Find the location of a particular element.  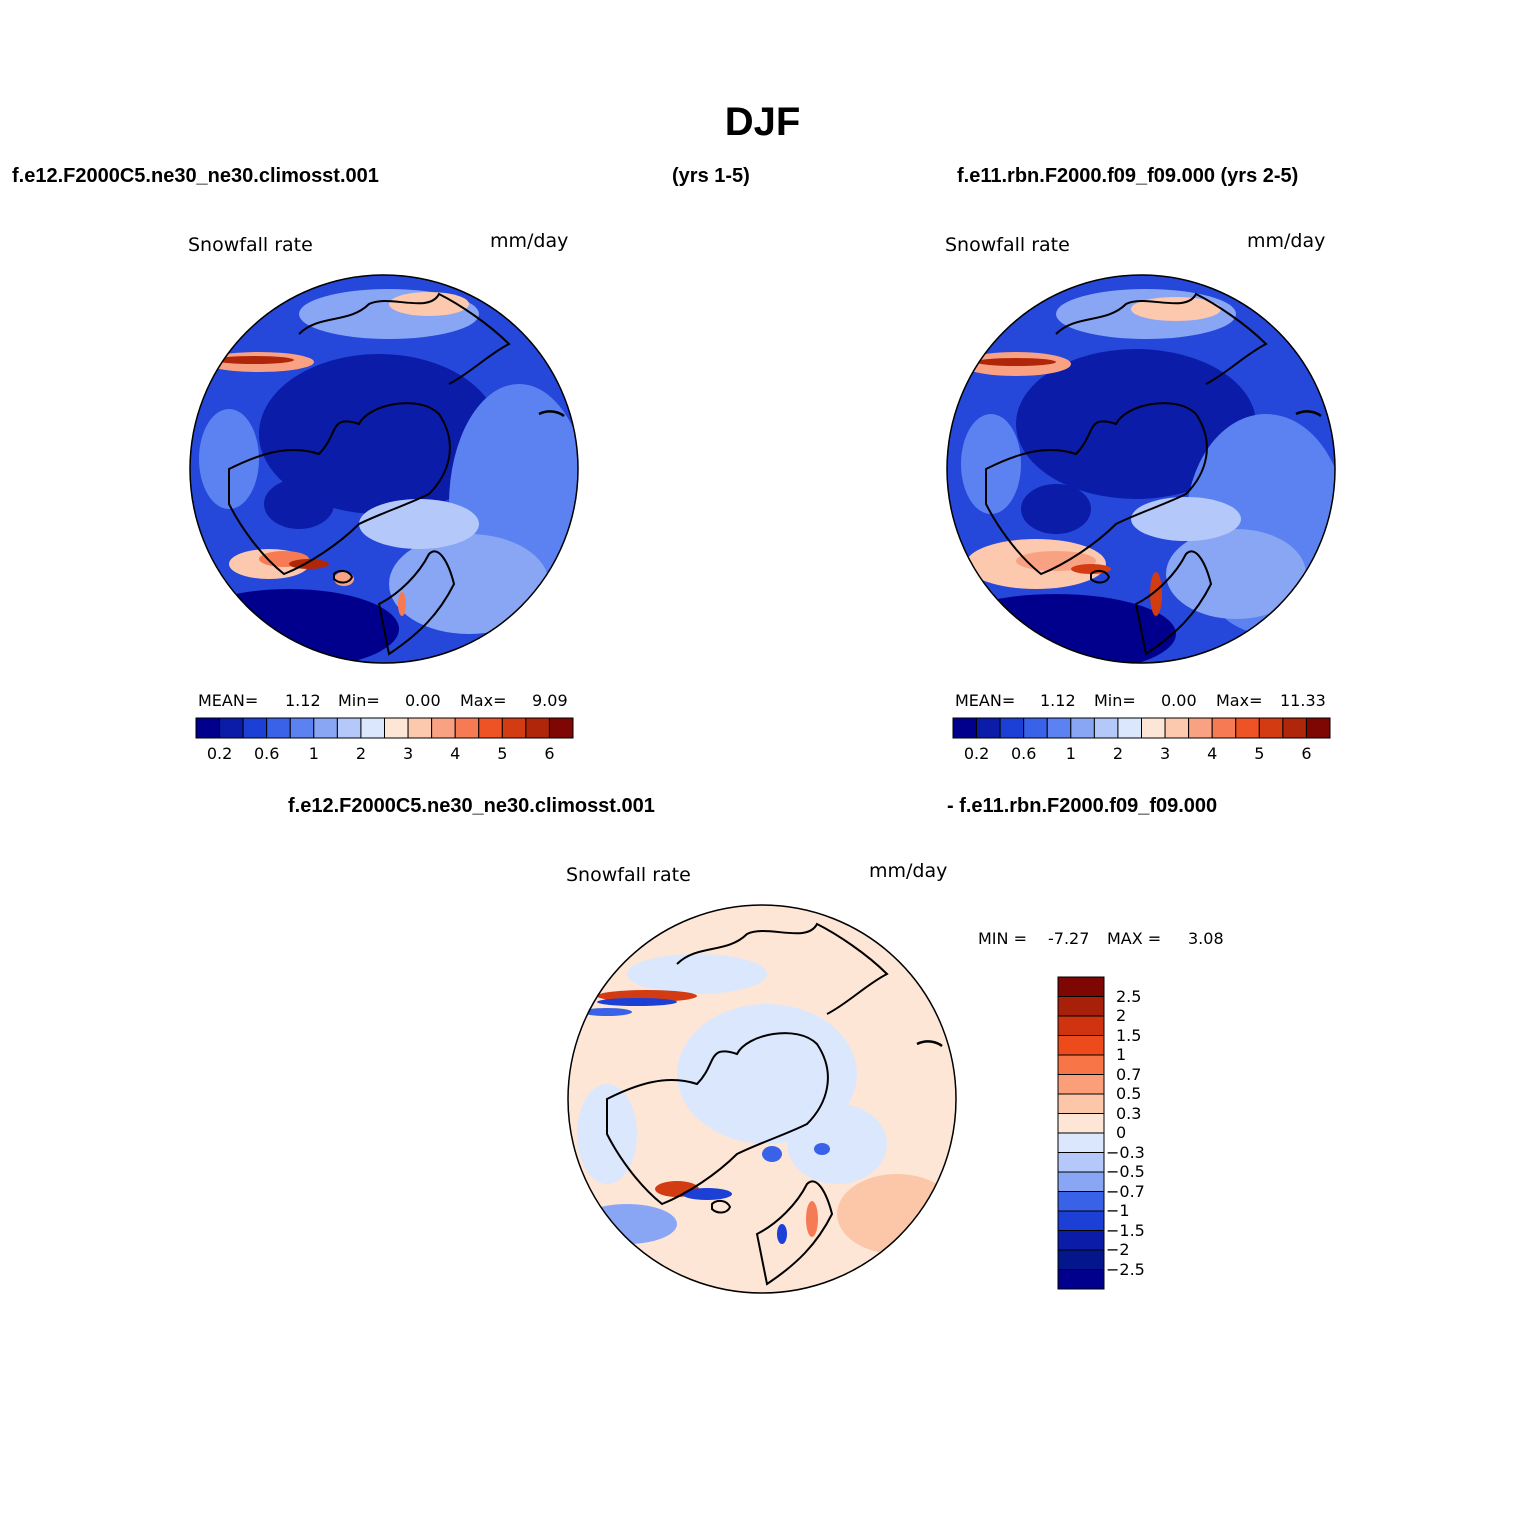

colorbar-tick-label: 4 is located at coordinates (1212, 753).